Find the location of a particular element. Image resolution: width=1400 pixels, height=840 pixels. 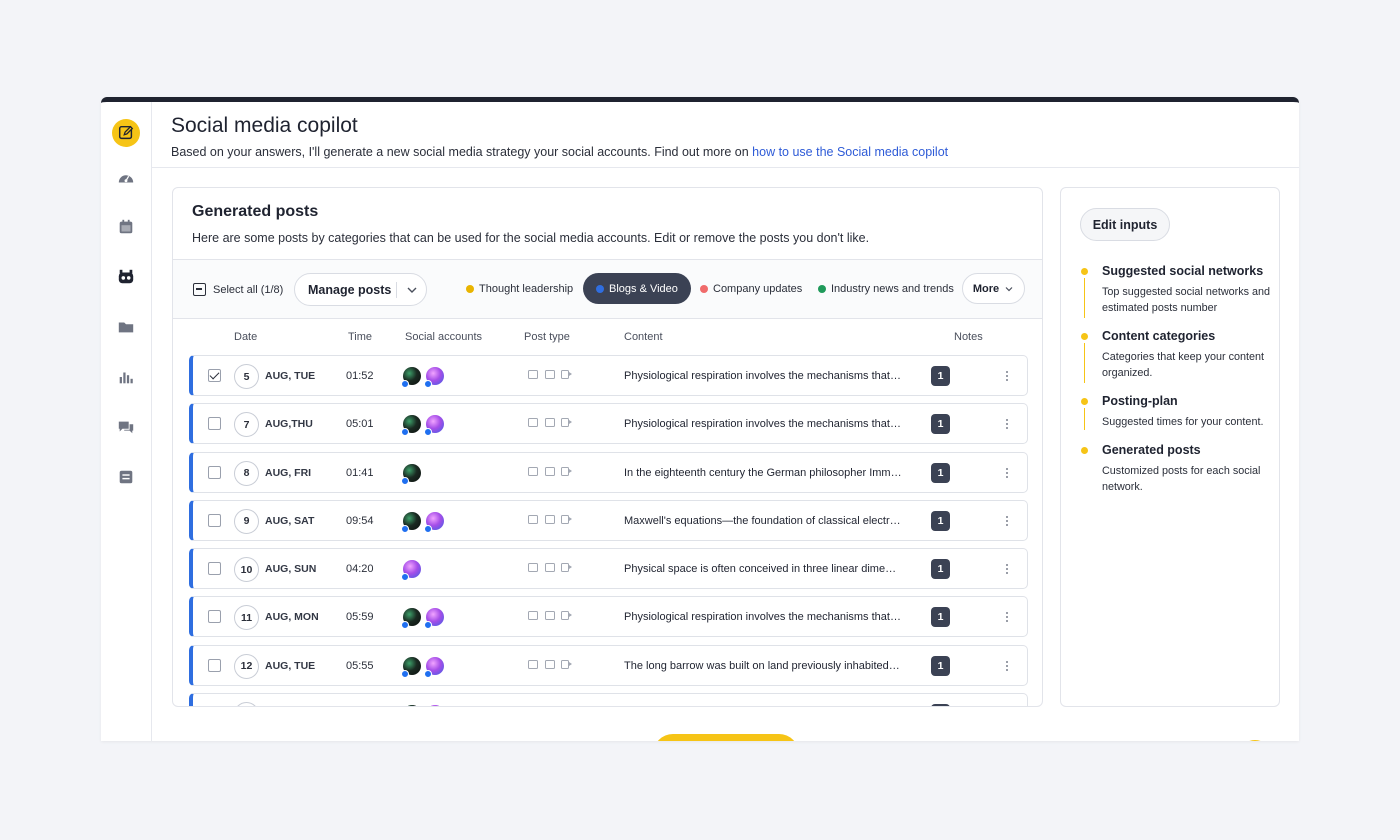

edit-inputs-button: Edit inputs is located at coordinates (1125, 224).